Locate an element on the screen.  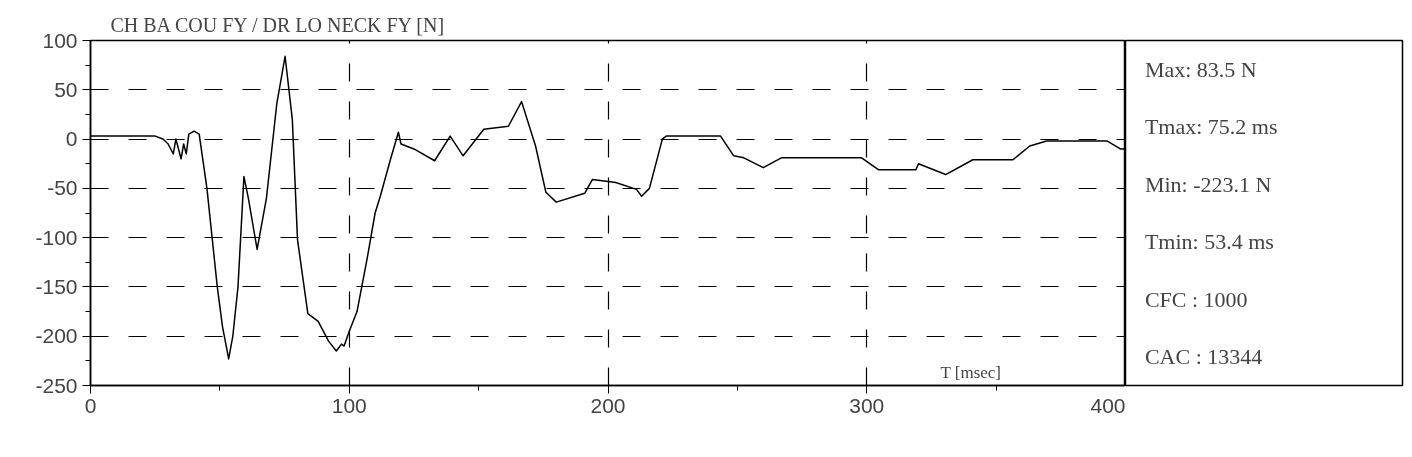
x-axis-title: T [msec] is located at coordinates (971, 372).